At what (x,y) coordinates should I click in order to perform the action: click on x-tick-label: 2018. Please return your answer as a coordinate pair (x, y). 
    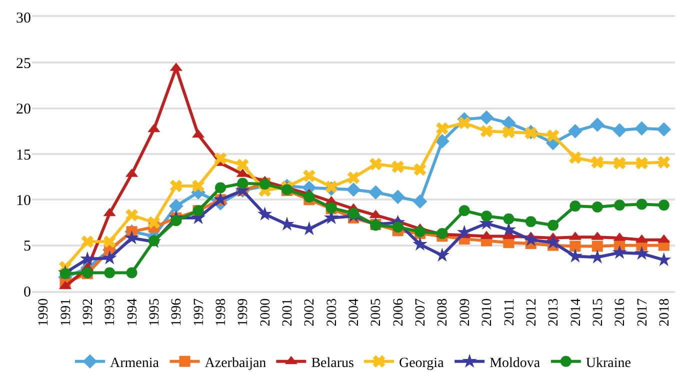
    Looking at the image, I should click on (664, 312).